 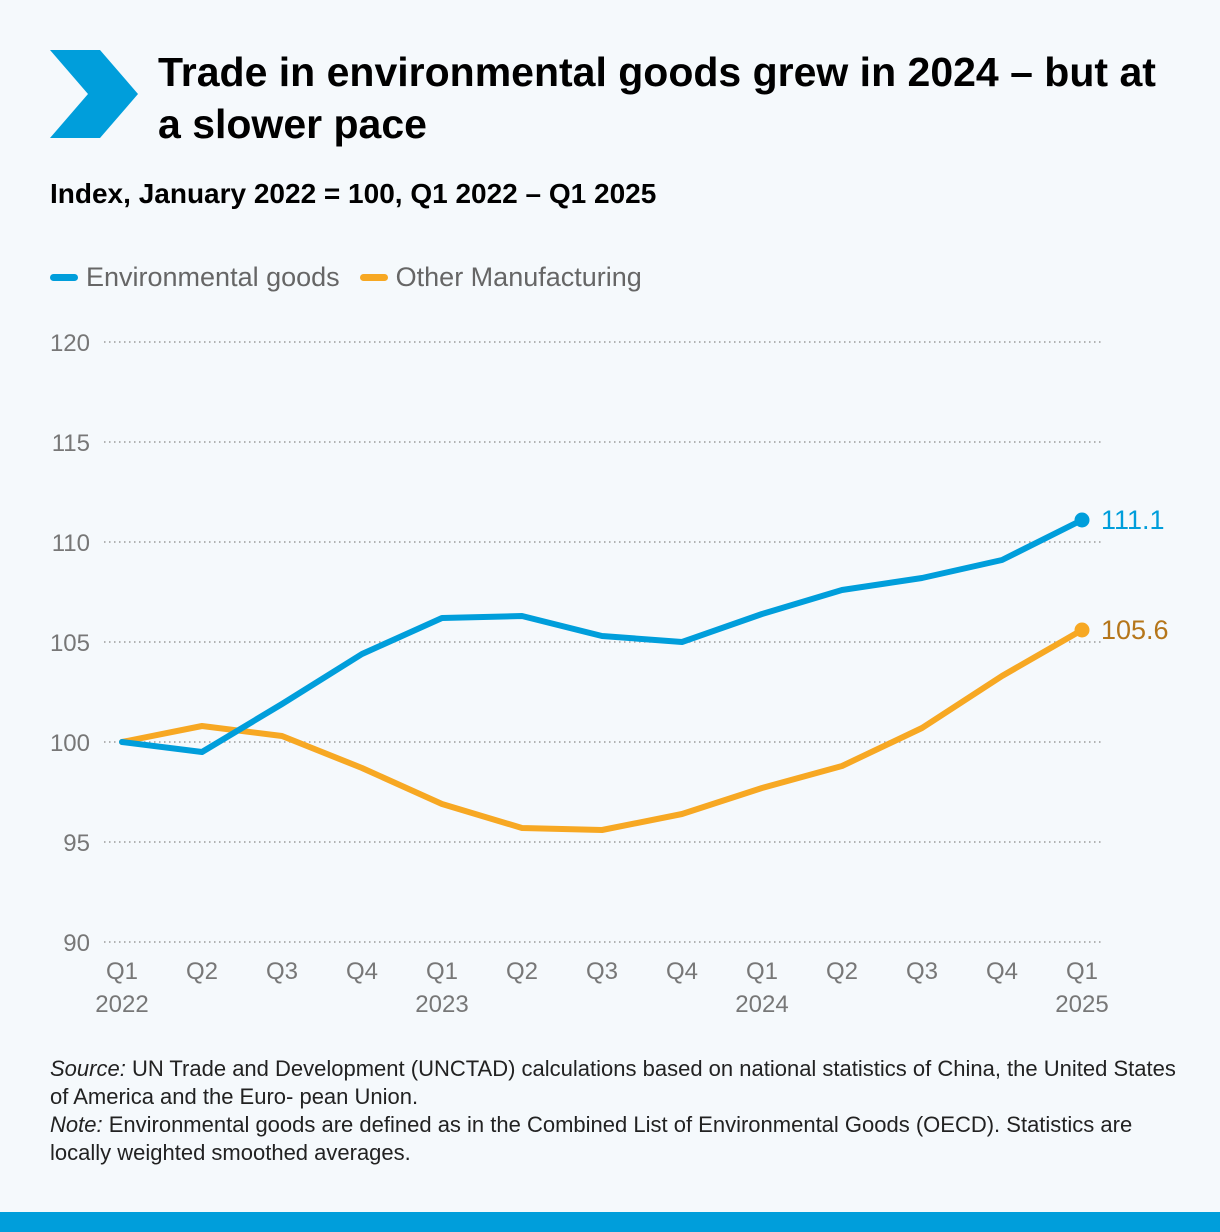 I want to click on y-tick-label: 120, so click(x=70, y=343).